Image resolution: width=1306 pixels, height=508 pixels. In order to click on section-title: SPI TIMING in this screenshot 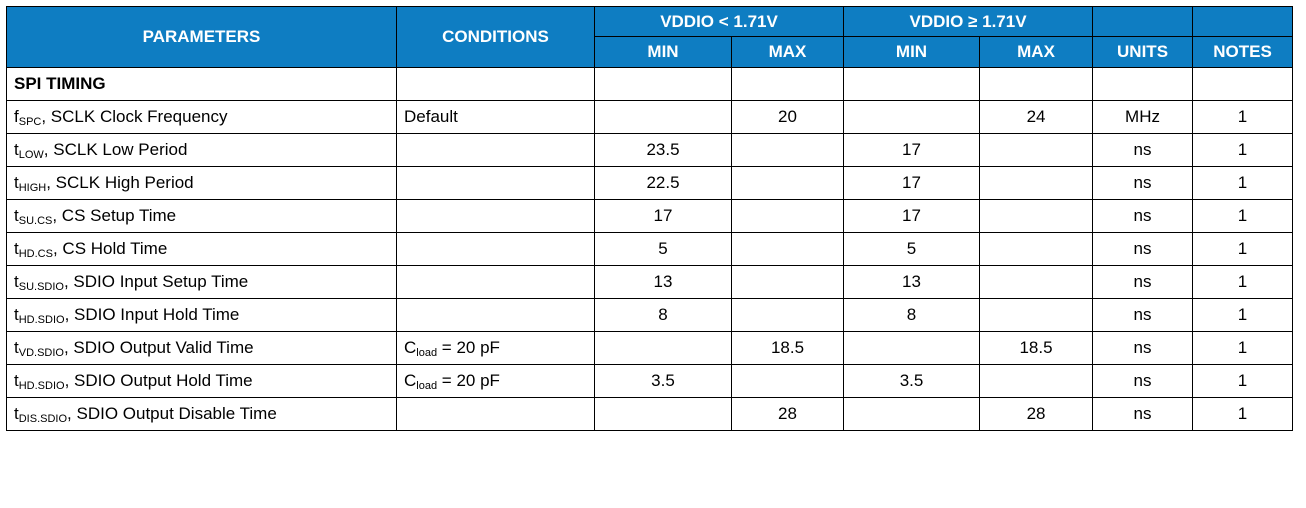, I will do `click(201, 84)`.